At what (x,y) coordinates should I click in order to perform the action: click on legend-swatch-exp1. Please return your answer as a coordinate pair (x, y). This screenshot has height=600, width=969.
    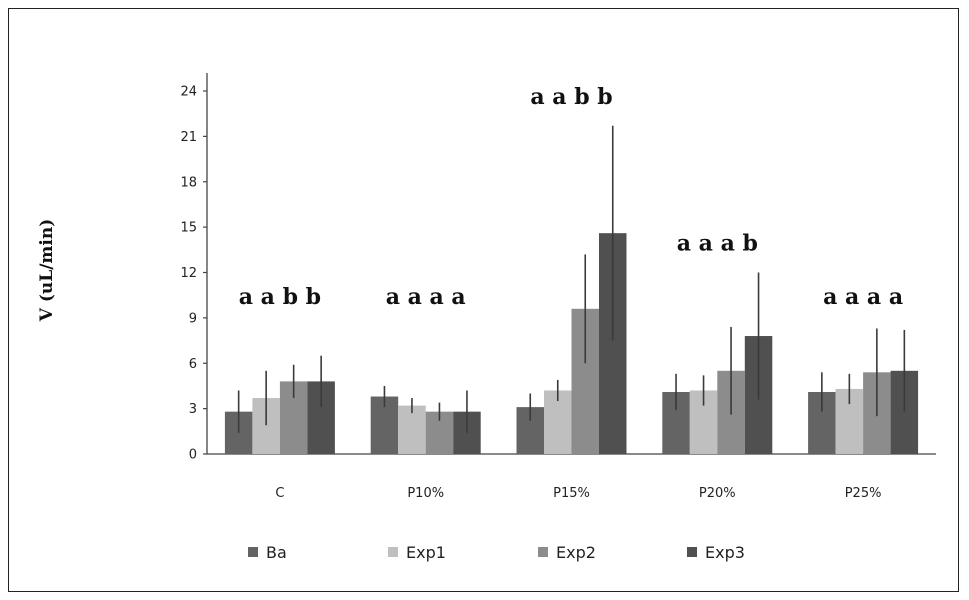
    Looking at the image, I should click on (393, 552).